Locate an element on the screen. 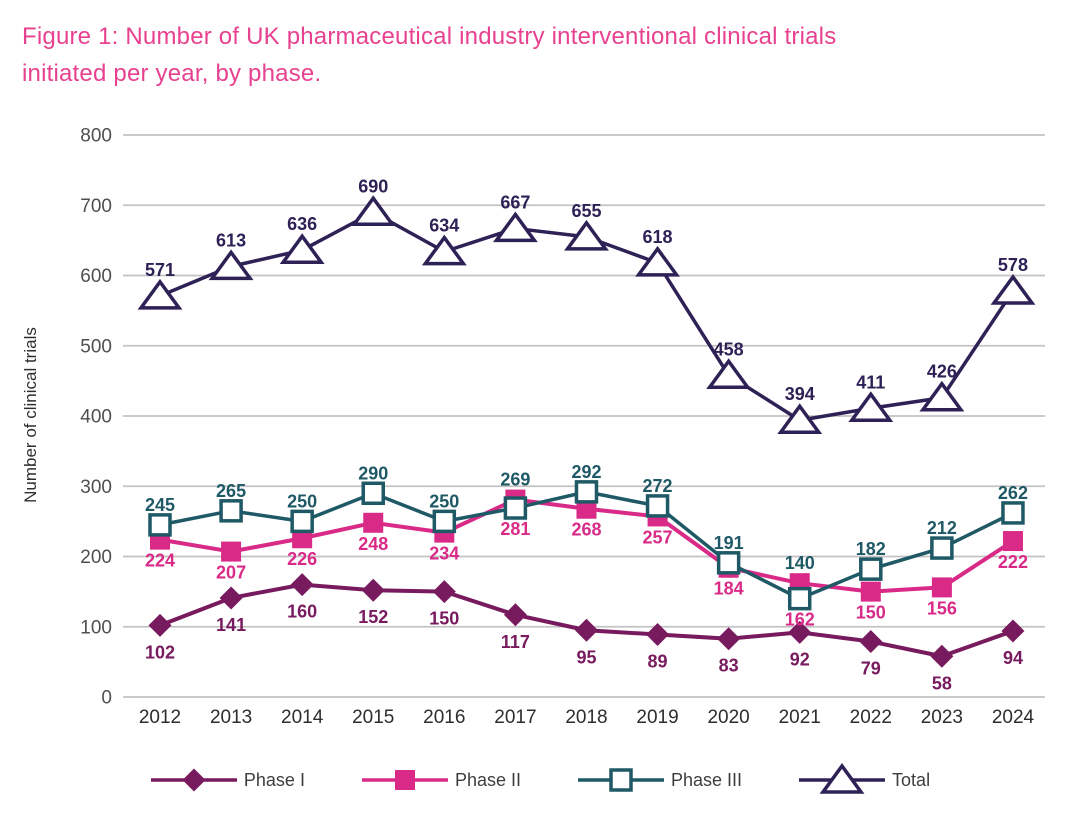  data-label-phase-iii: 262 is located at coordinates (1013, 493).